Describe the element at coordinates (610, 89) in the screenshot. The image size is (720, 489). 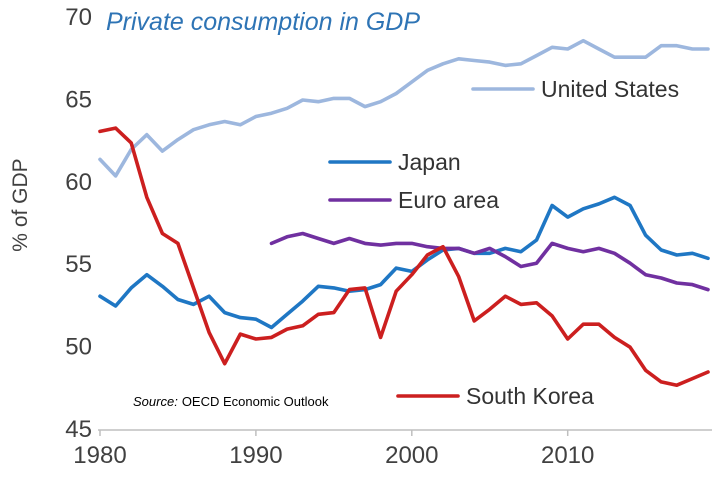
I see `legend-label-united-states: United States` at that location.